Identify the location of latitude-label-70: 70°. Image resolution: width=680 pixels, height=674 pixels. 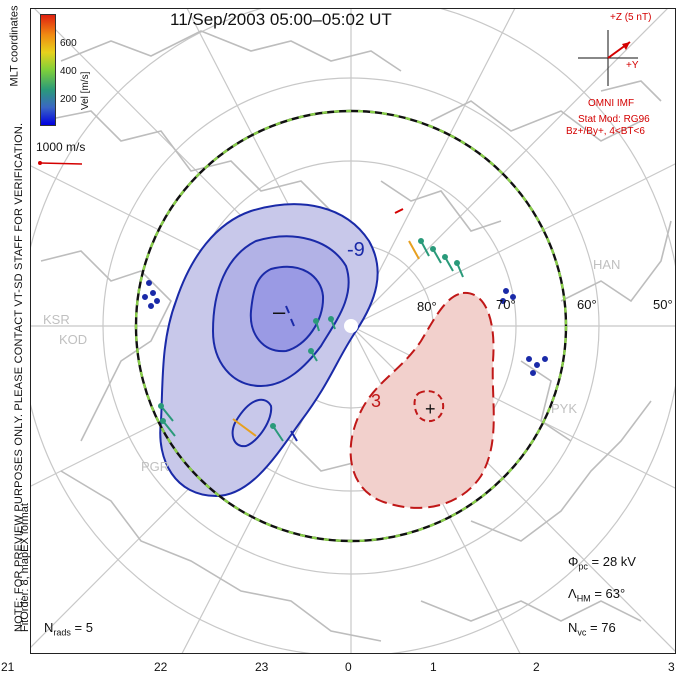
(506, 304).